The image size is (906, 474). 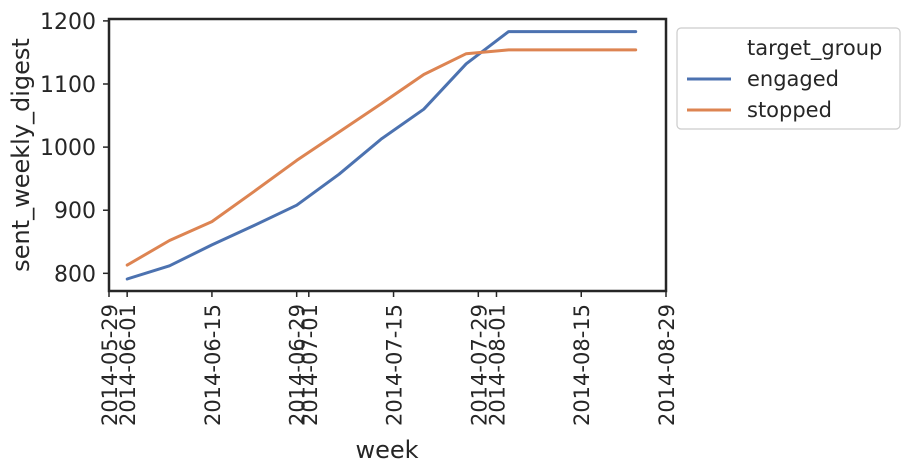 I want to click on x-tick-label: 2014-08-15, so click(x=582, y=365).